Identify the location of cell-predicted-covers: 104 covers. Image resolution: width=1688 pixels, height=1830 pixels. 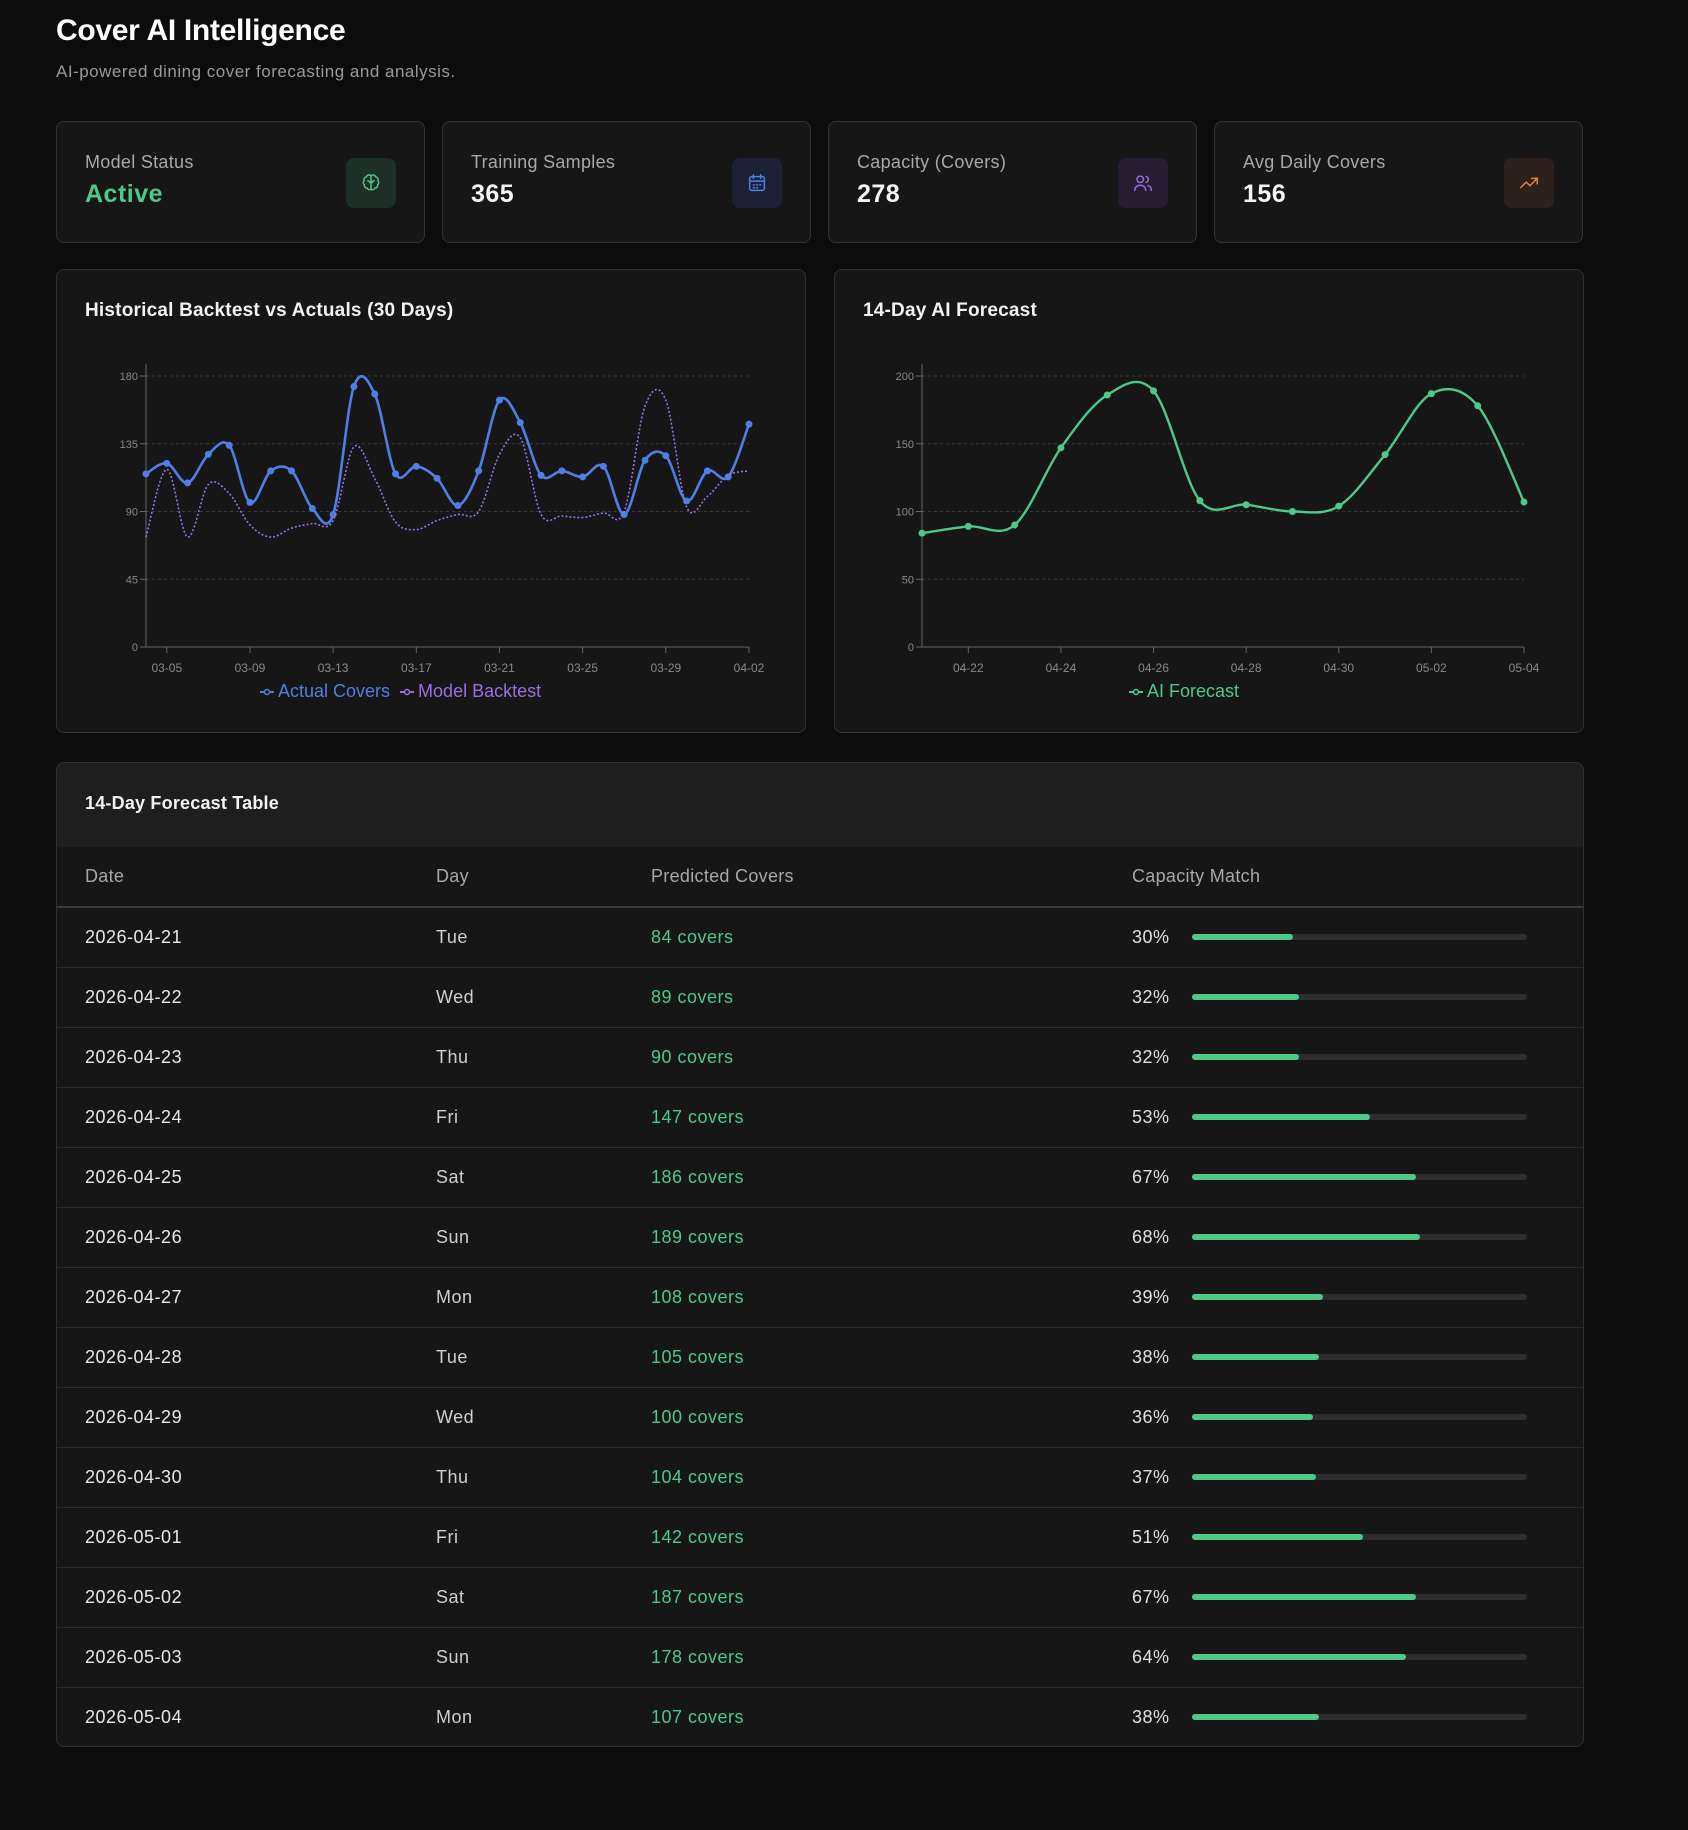
(891, 1477).